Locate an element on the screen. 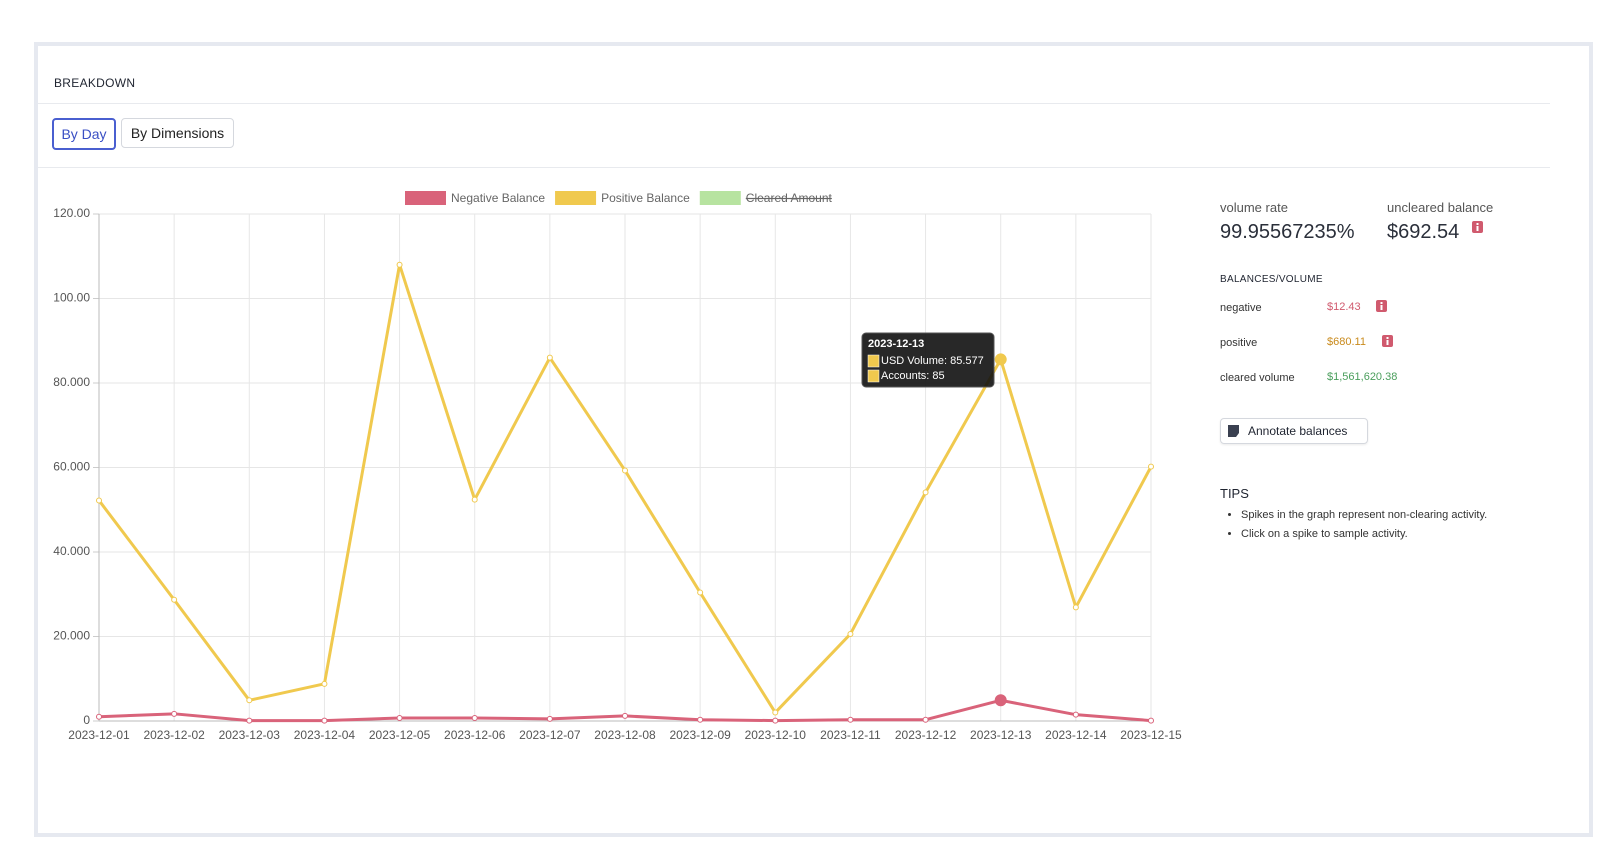  row-value: $680.11 is located at coordinates (1346, 342).